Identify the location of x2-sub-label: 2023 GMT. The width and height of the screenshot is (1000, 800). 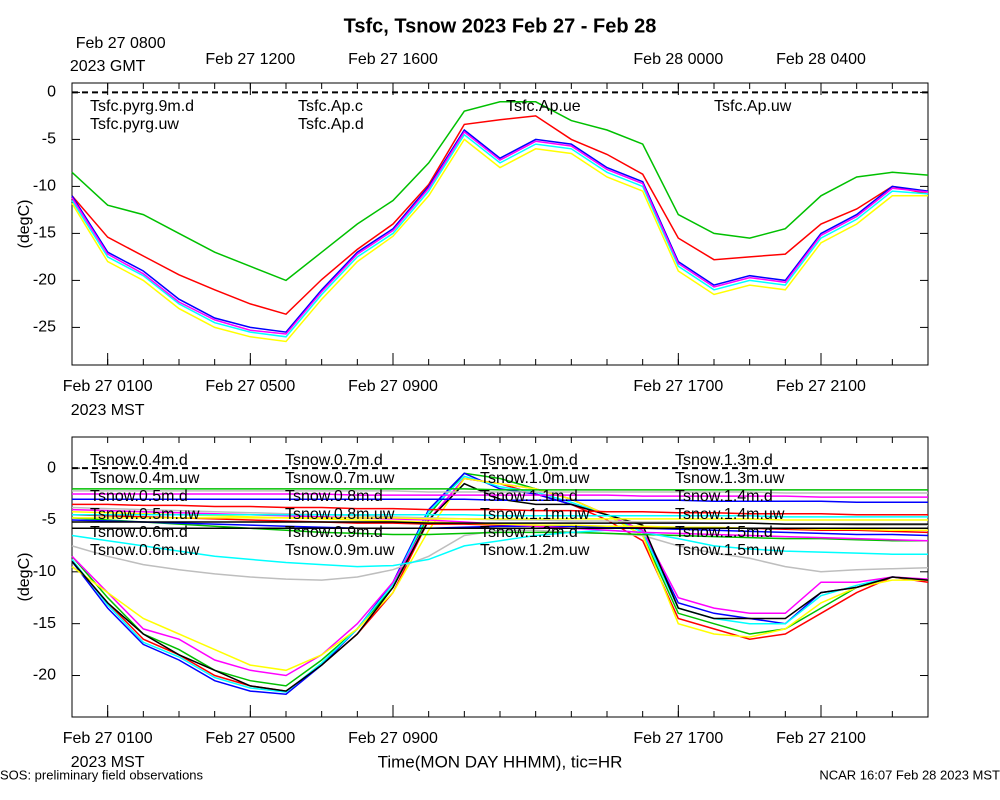
(108, 66).